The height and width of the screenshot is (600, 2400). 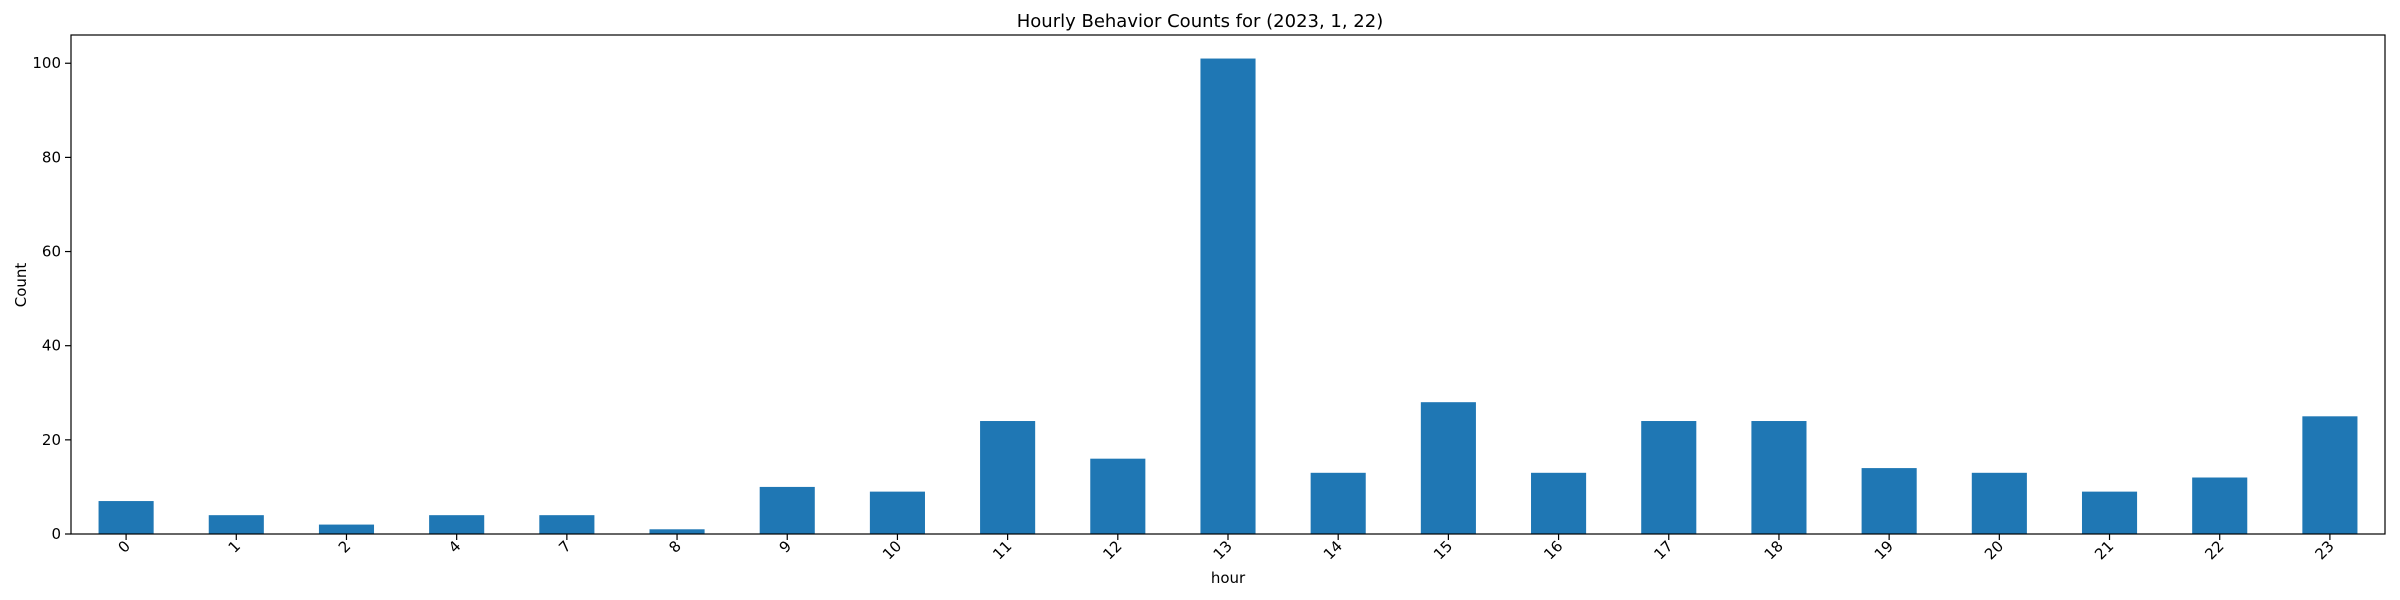 What do you see at coordinates (51, 252) in the screenshot?
I see `y-tick-label: 60` at bounding box center [51, 252].